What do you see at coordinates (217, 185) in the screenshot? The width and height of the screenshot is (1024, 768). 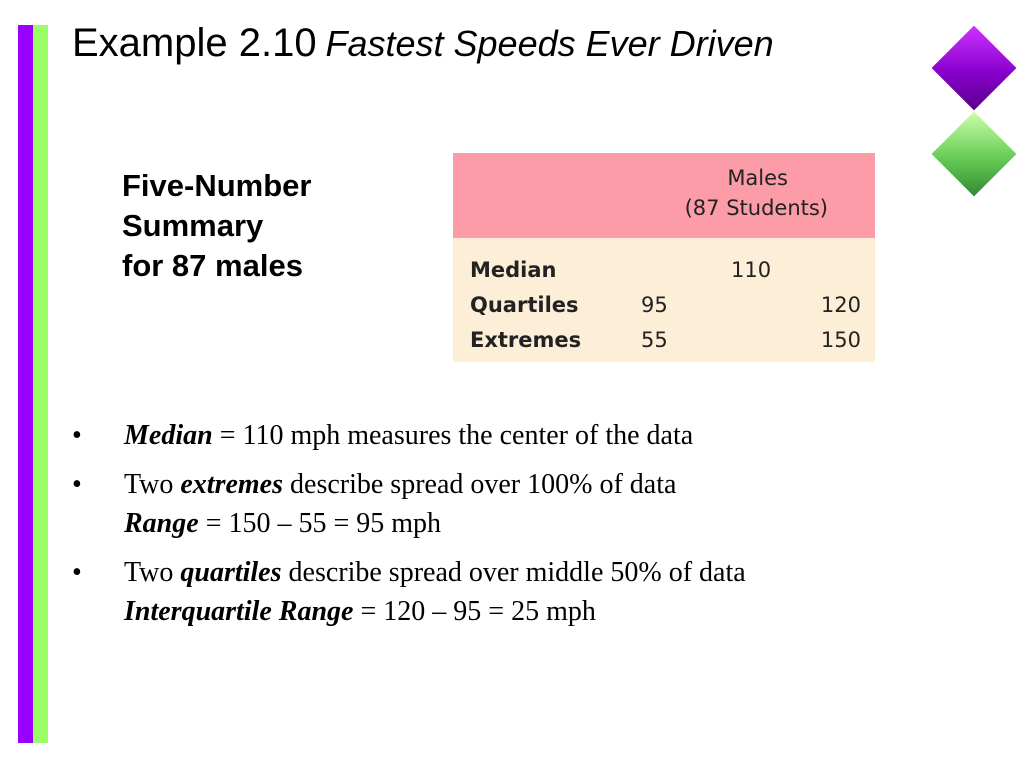 I see `summary-line-1: Five-Number` at bounding box center [217, 185].